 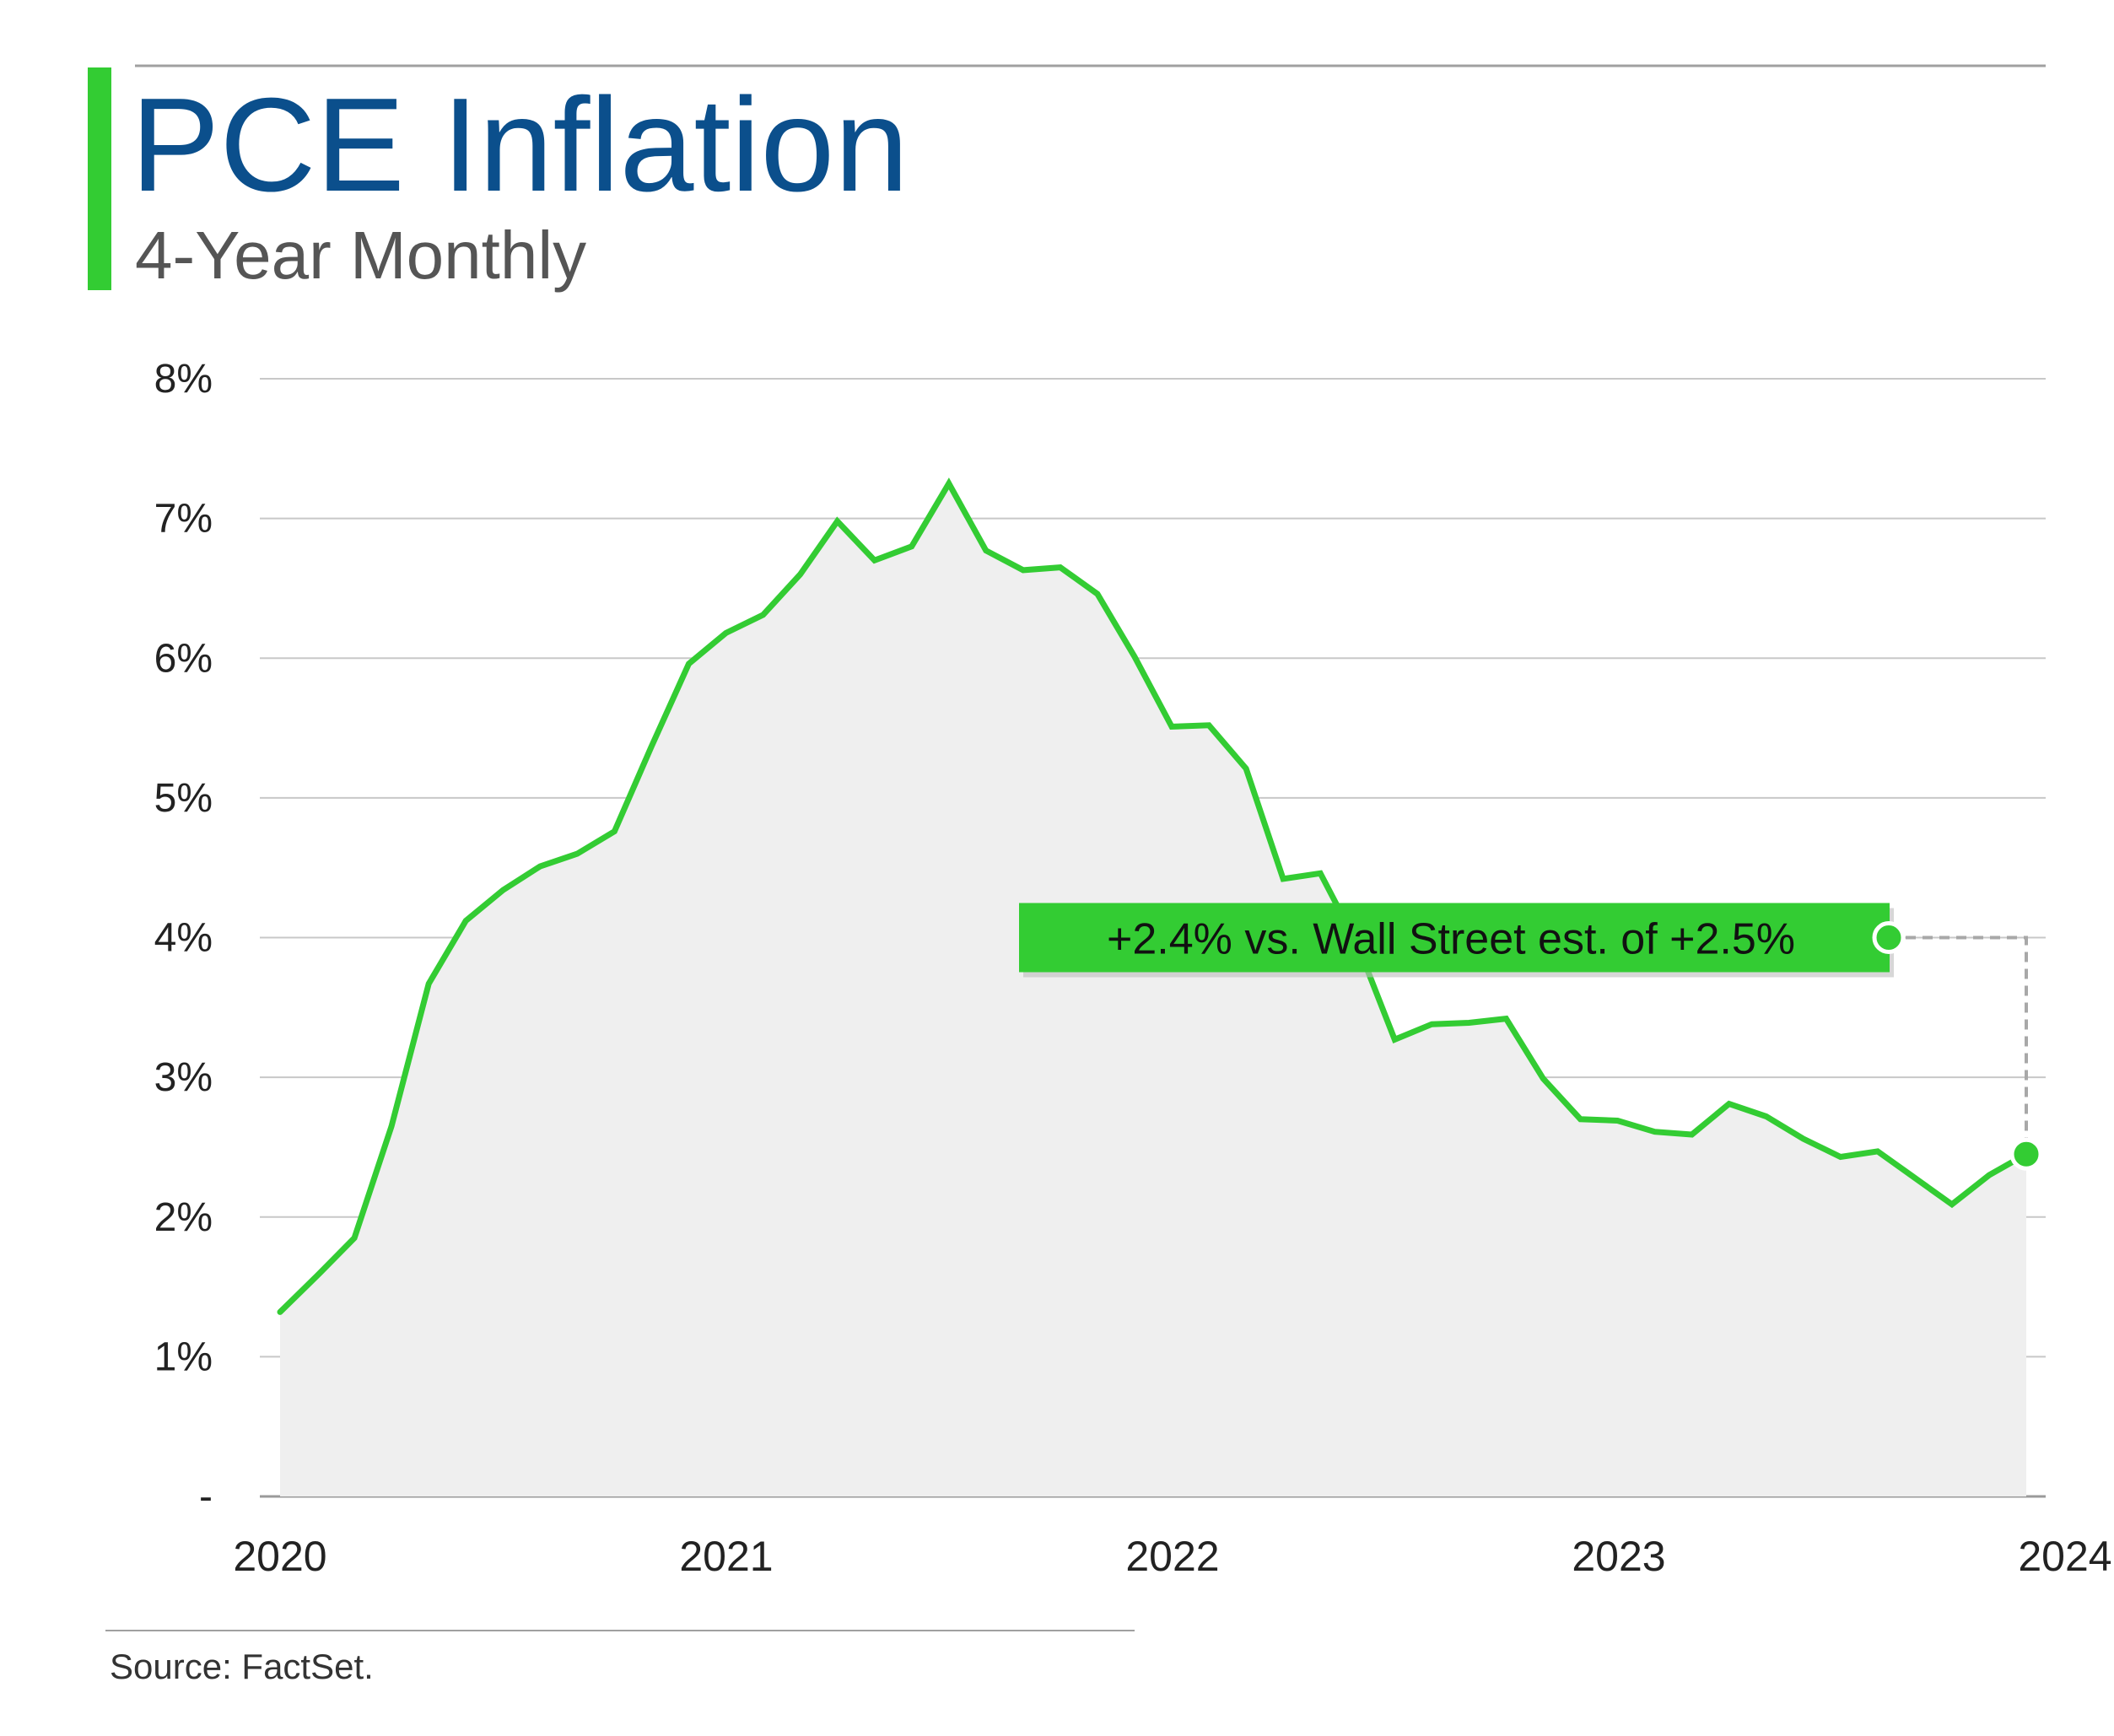 I want to click on actual-marker, so click(x=2026, y=1154).